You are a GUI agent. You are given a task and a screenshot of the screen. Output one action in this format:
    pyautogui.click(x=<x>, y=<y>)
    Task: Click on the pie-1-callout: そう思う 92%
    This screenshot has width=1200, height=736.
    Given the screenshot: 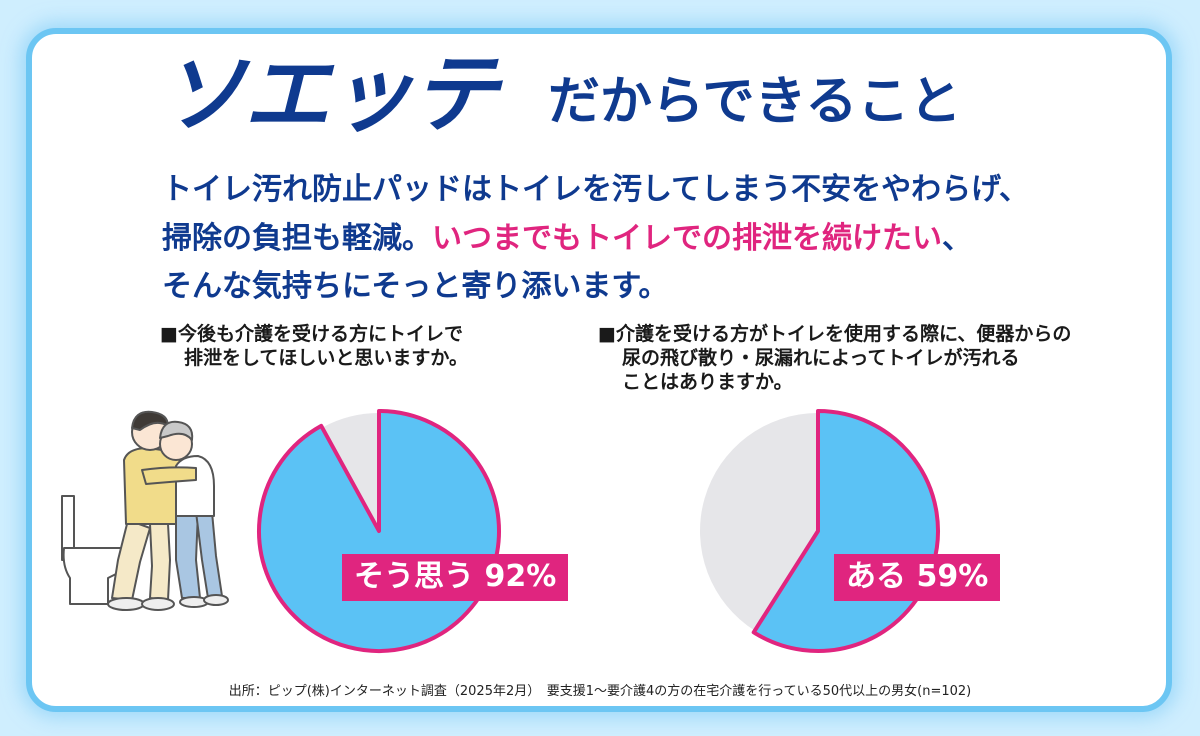 What is the action you would take?
    pyautogui.click(x=455, y=577)
    